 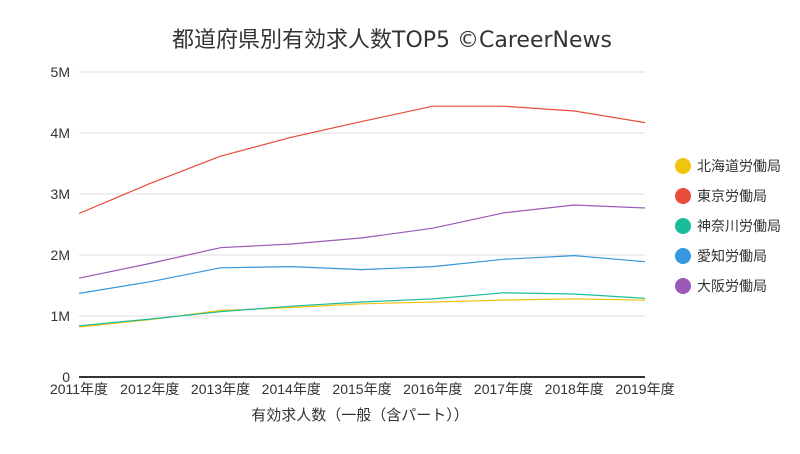 I want to click on legend-item-0: 北海道労働局, so click(x=728, y=166).